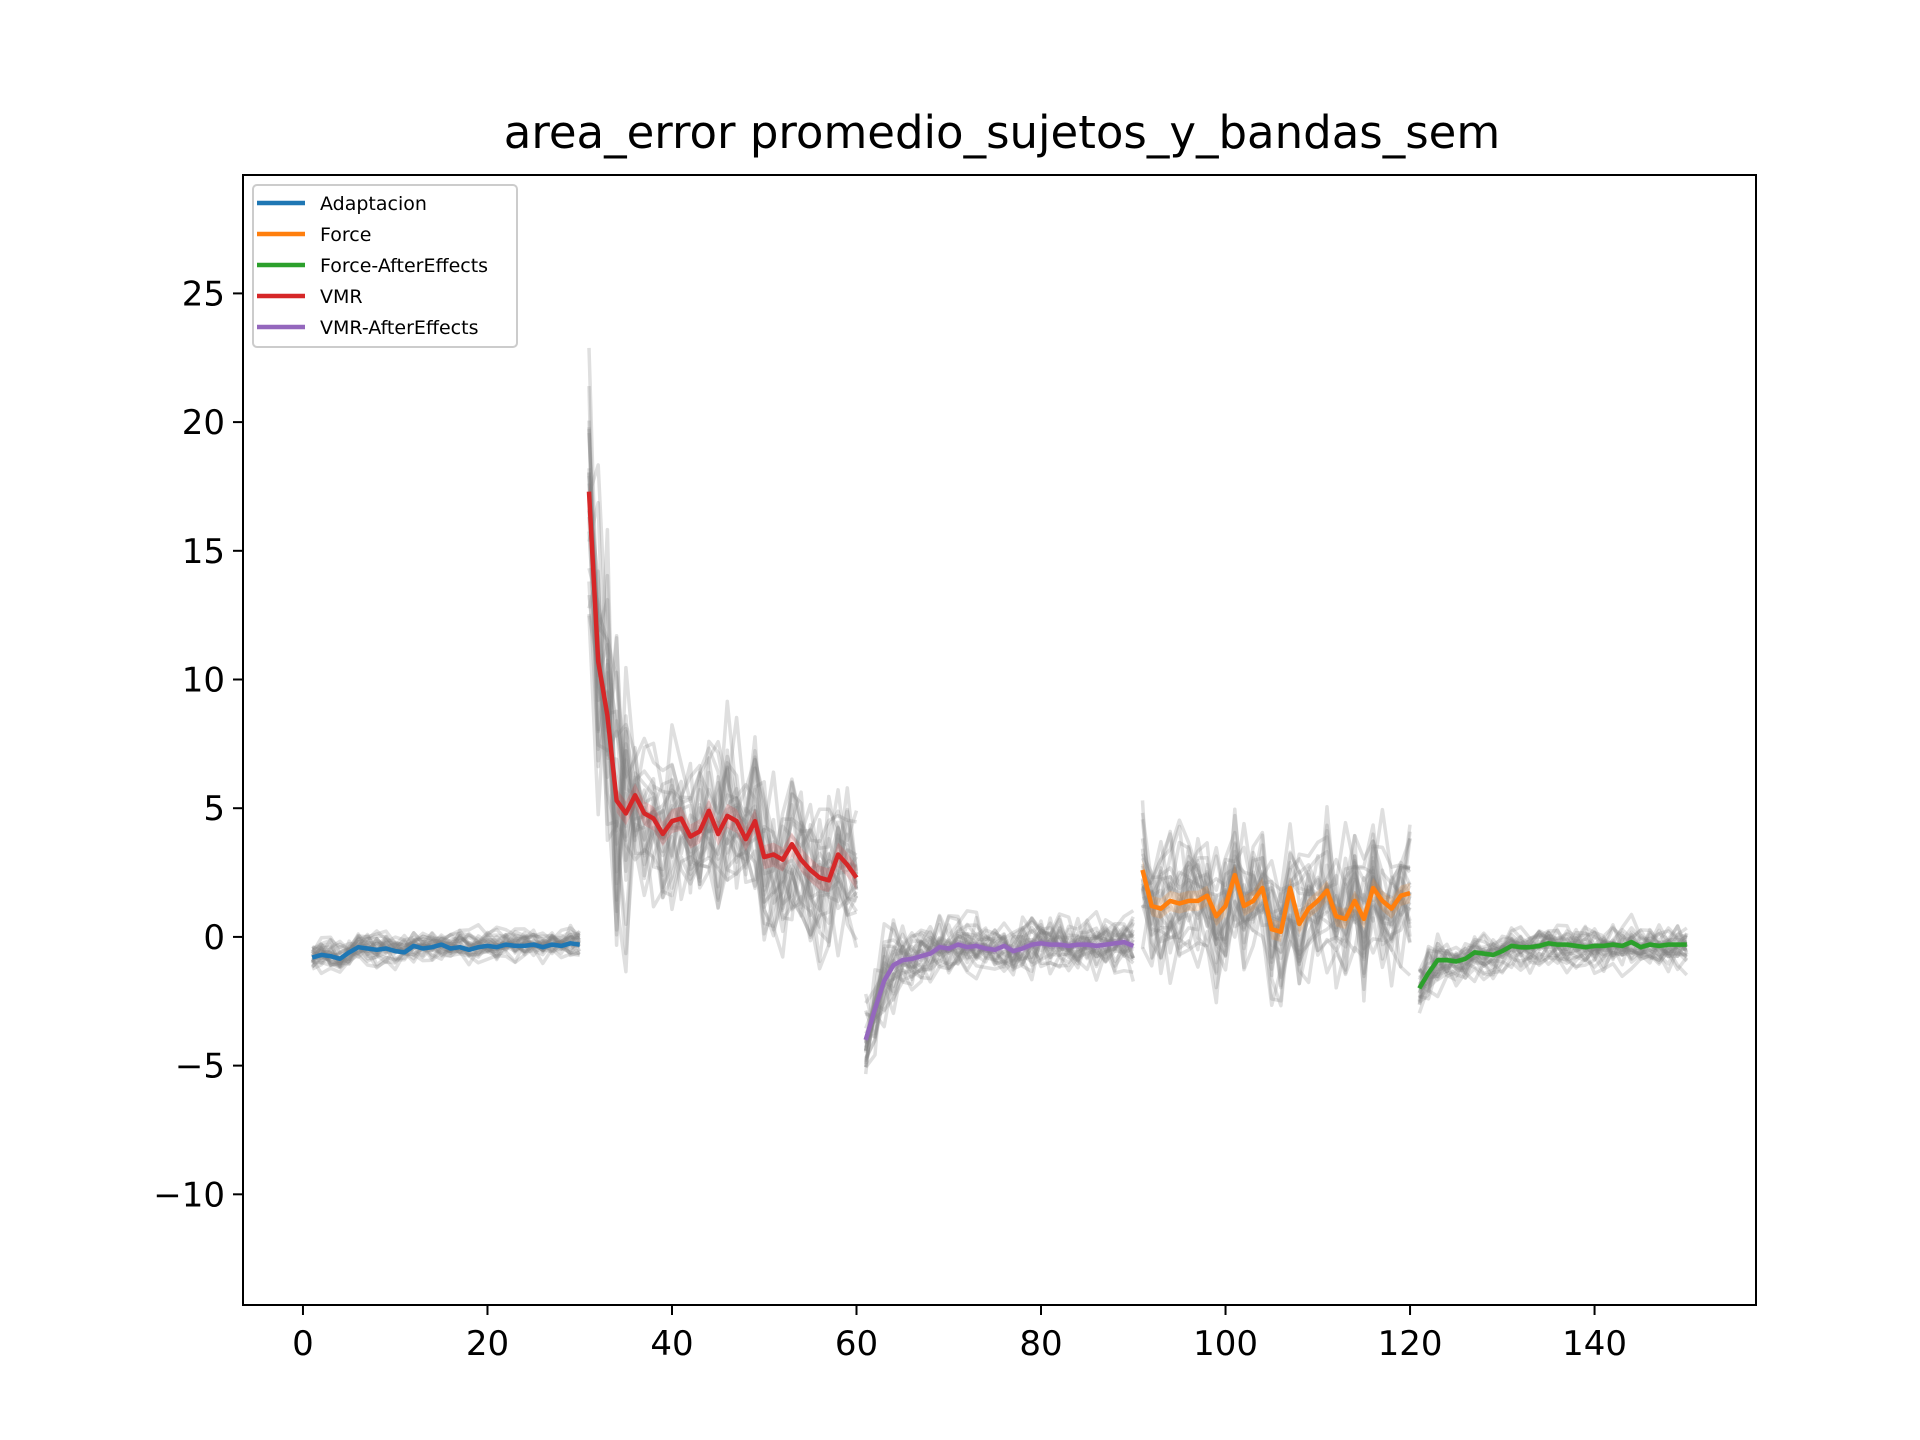  I want to click on y-tick-label: −10, so click(189, 1195).